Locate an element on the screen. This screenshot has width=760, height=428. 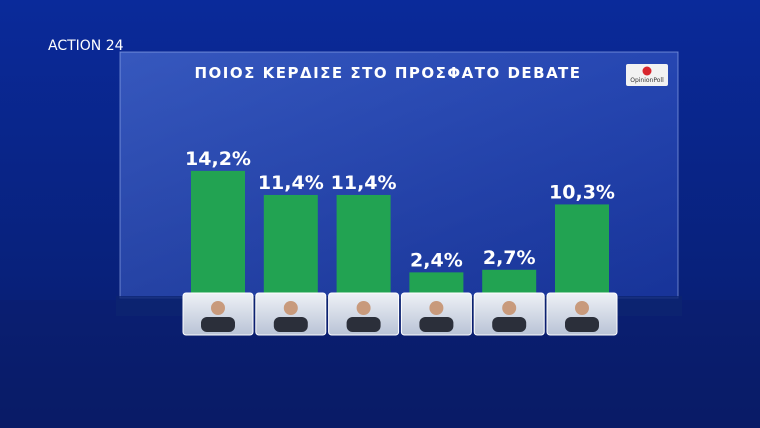
value-label: 2,7% is located at coordinates (509, 258).